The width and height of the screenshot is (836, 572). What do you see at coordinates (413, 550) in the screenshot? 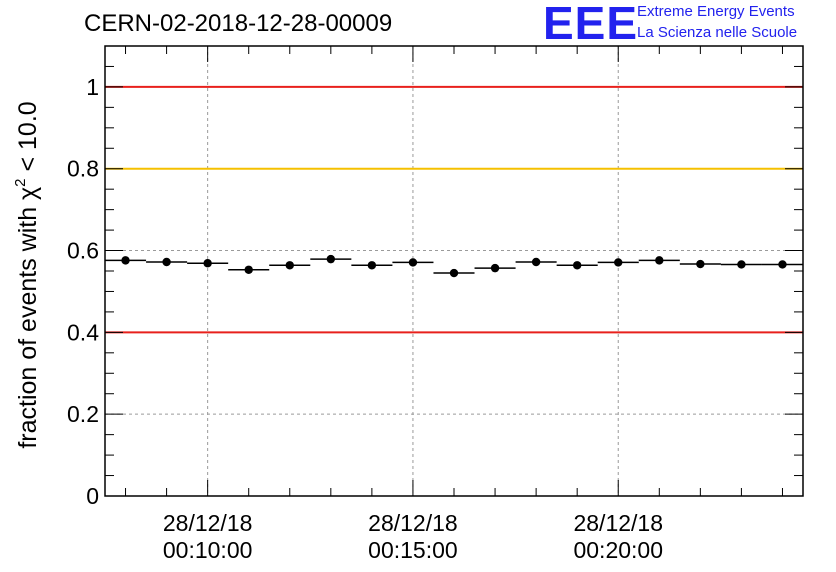
I see `x-tick-label-time: 00:15:00` at bounding box center [413, 550].